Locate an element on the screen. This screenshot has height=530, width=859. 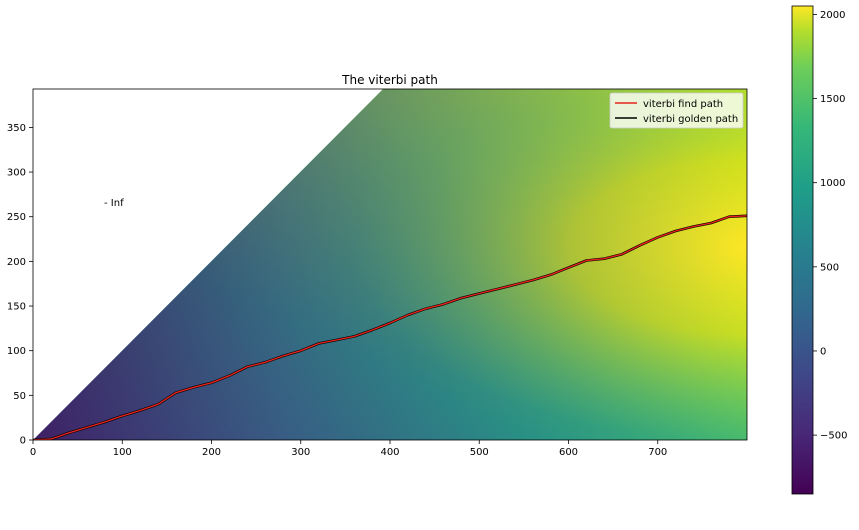
colorbar: −500 0 500 1000 1500 2000 is located at coordinates (819, 250).